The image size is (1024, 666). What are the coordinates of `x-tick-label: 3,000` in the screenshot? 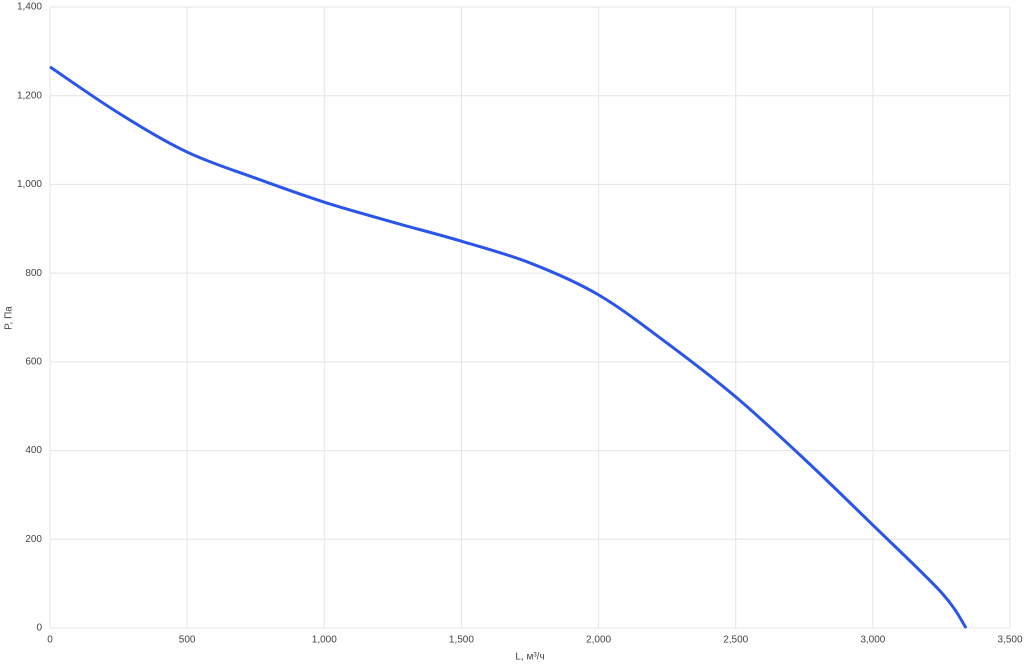 It's located at (872, 640).